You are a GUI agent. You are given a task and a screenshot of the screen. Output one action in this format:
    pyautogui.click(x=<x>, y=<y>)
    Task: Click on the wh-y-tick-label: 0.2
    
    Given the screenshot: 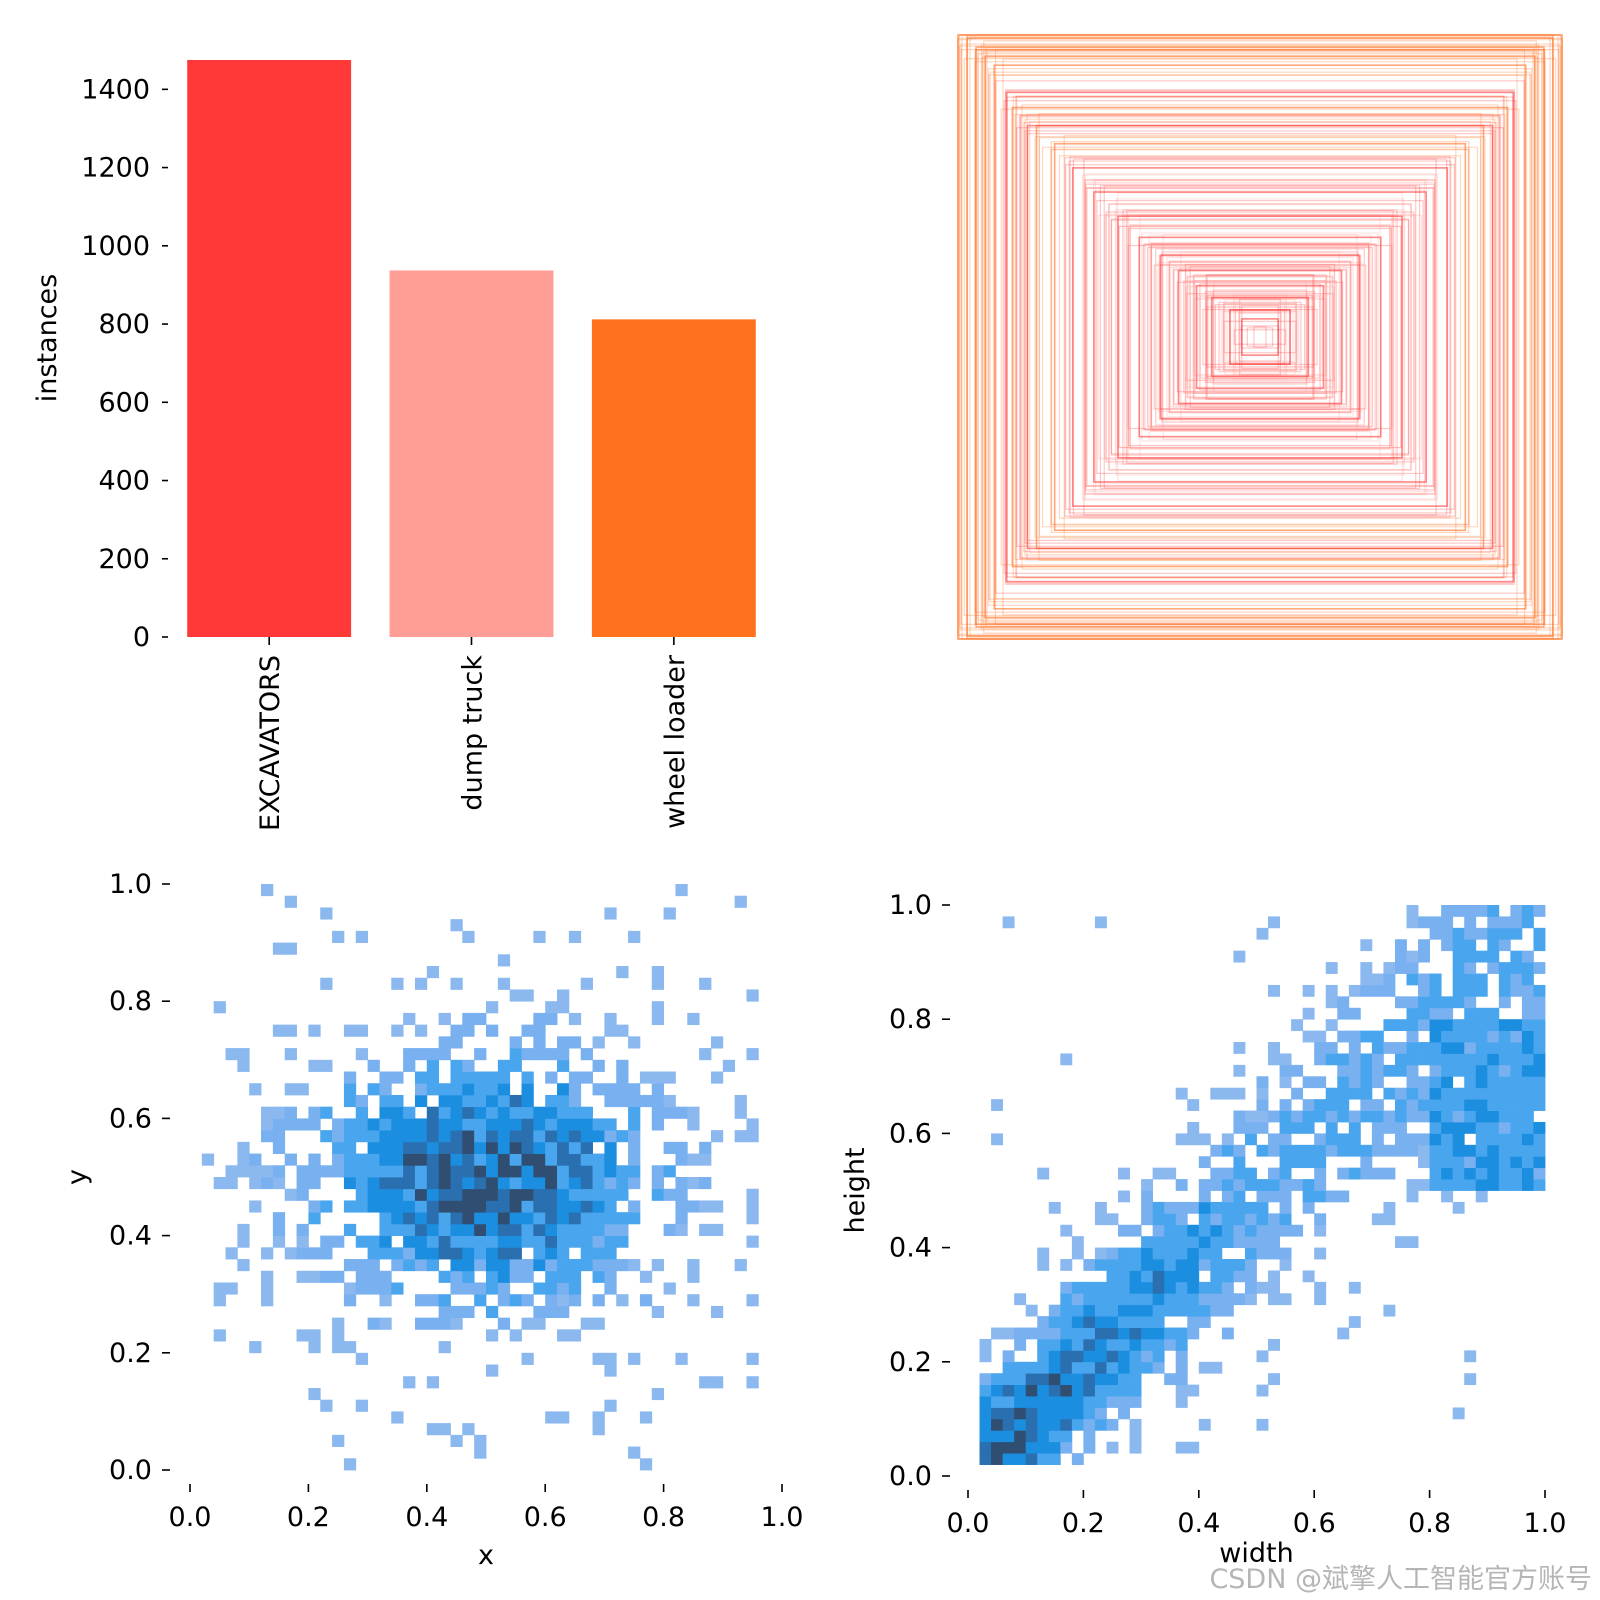 What is the action you would take?
    pyautogui.click(x=910, y=1362)
    